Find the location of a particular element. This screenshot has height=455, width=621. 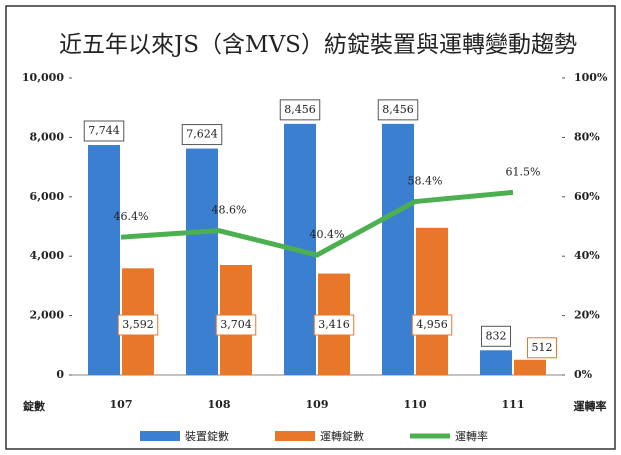

legend-label: 運轉錠數 is located at coordinates (342, 436).